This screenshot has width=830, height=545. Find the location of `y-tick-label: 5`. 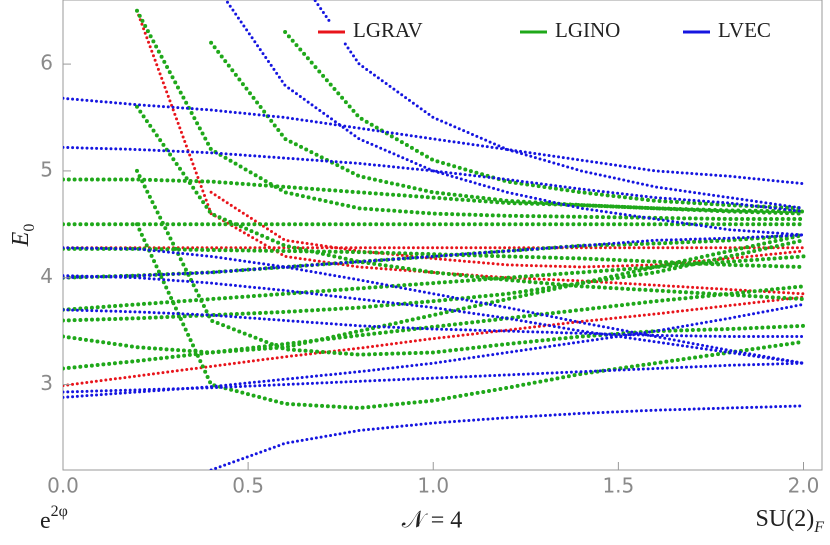

y-tick-label: 5 is located at coordinates (46, 169).